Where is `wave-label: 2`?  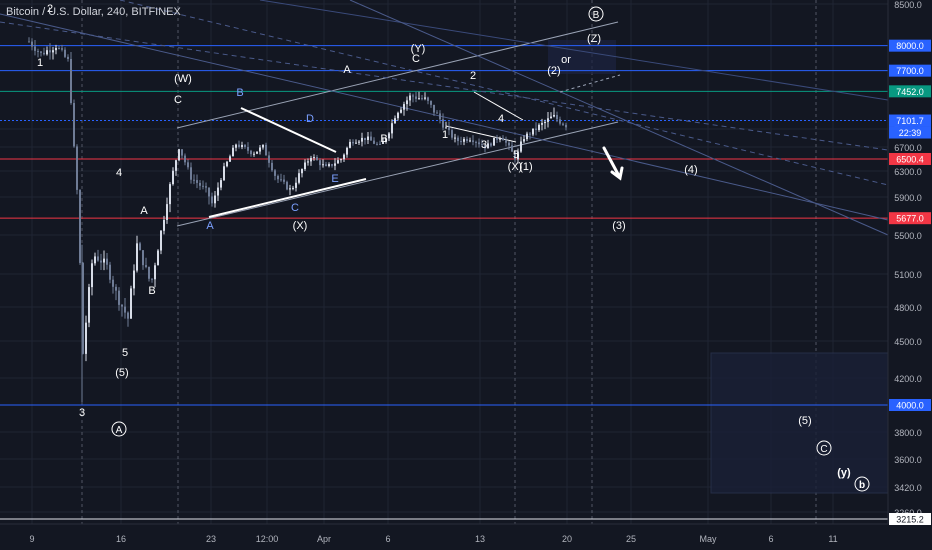
wave-label: 2 is located at coordinates (473, 76).